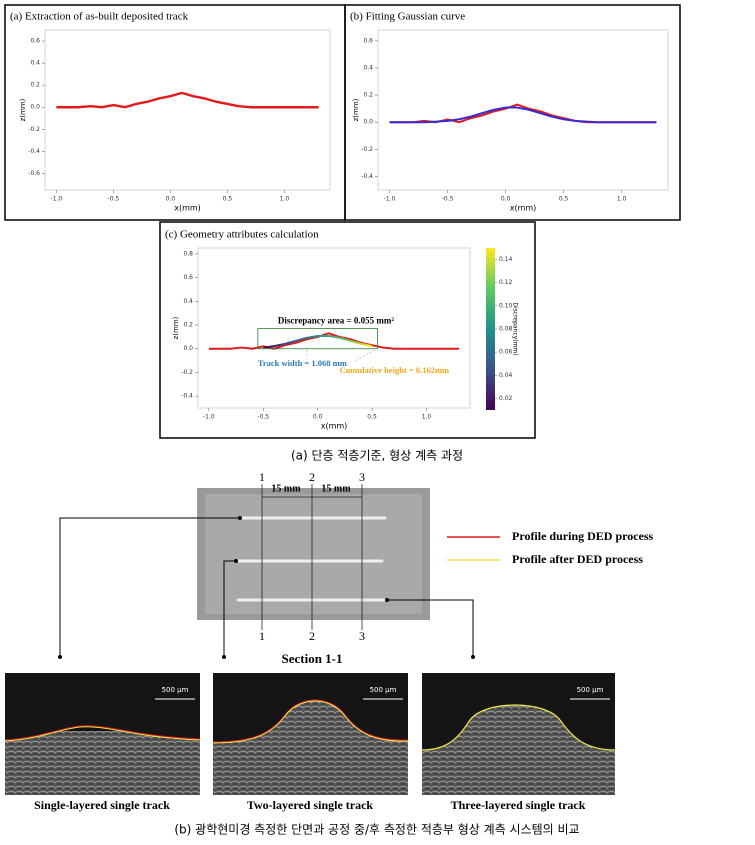 The height and width of the screenshot is (845, 755). What do you see at coordinates (506, 398) in the screenshot?
I see `colorbar-tick-label: 0.02` at bounding box center [506, 398].